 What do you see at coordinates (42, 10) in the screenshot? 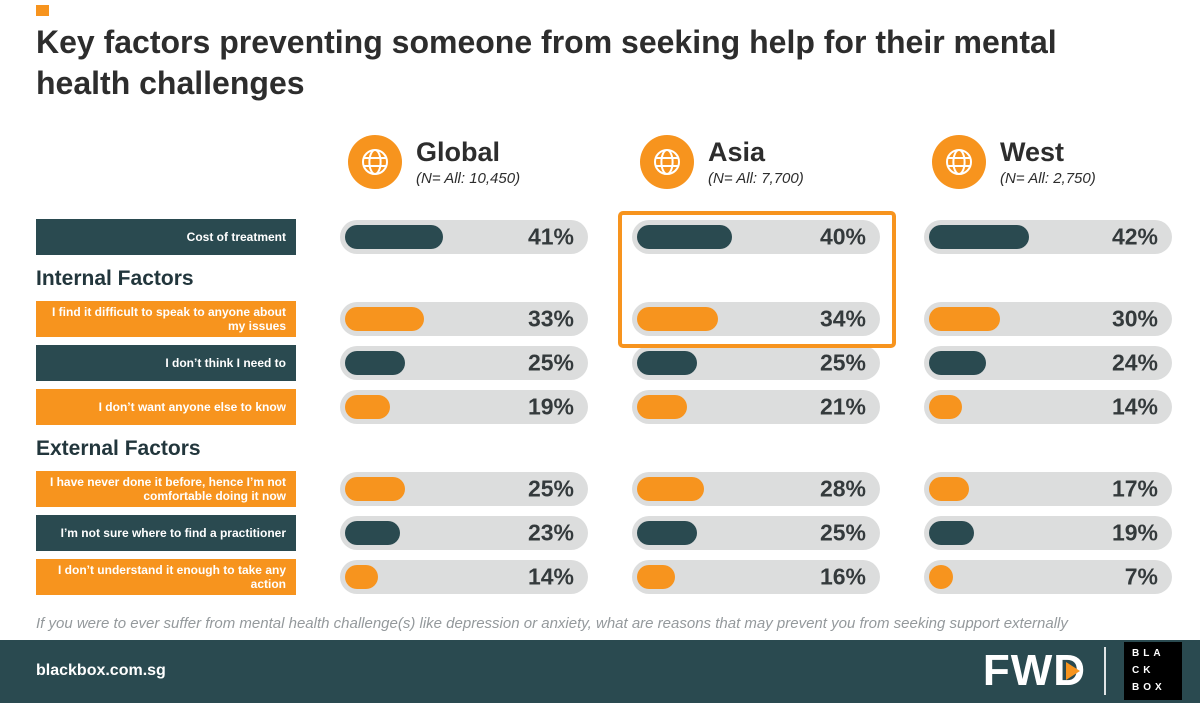
I see `accent-square` at bounding box center [42, 10].